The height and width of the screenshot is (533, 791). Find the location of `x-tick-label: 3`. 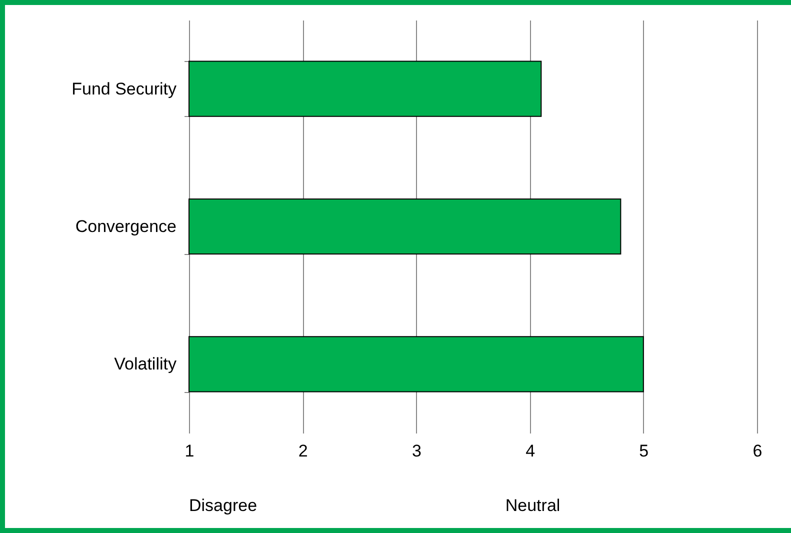

x-tick-label: 3 is located at coordinates (417, 451).